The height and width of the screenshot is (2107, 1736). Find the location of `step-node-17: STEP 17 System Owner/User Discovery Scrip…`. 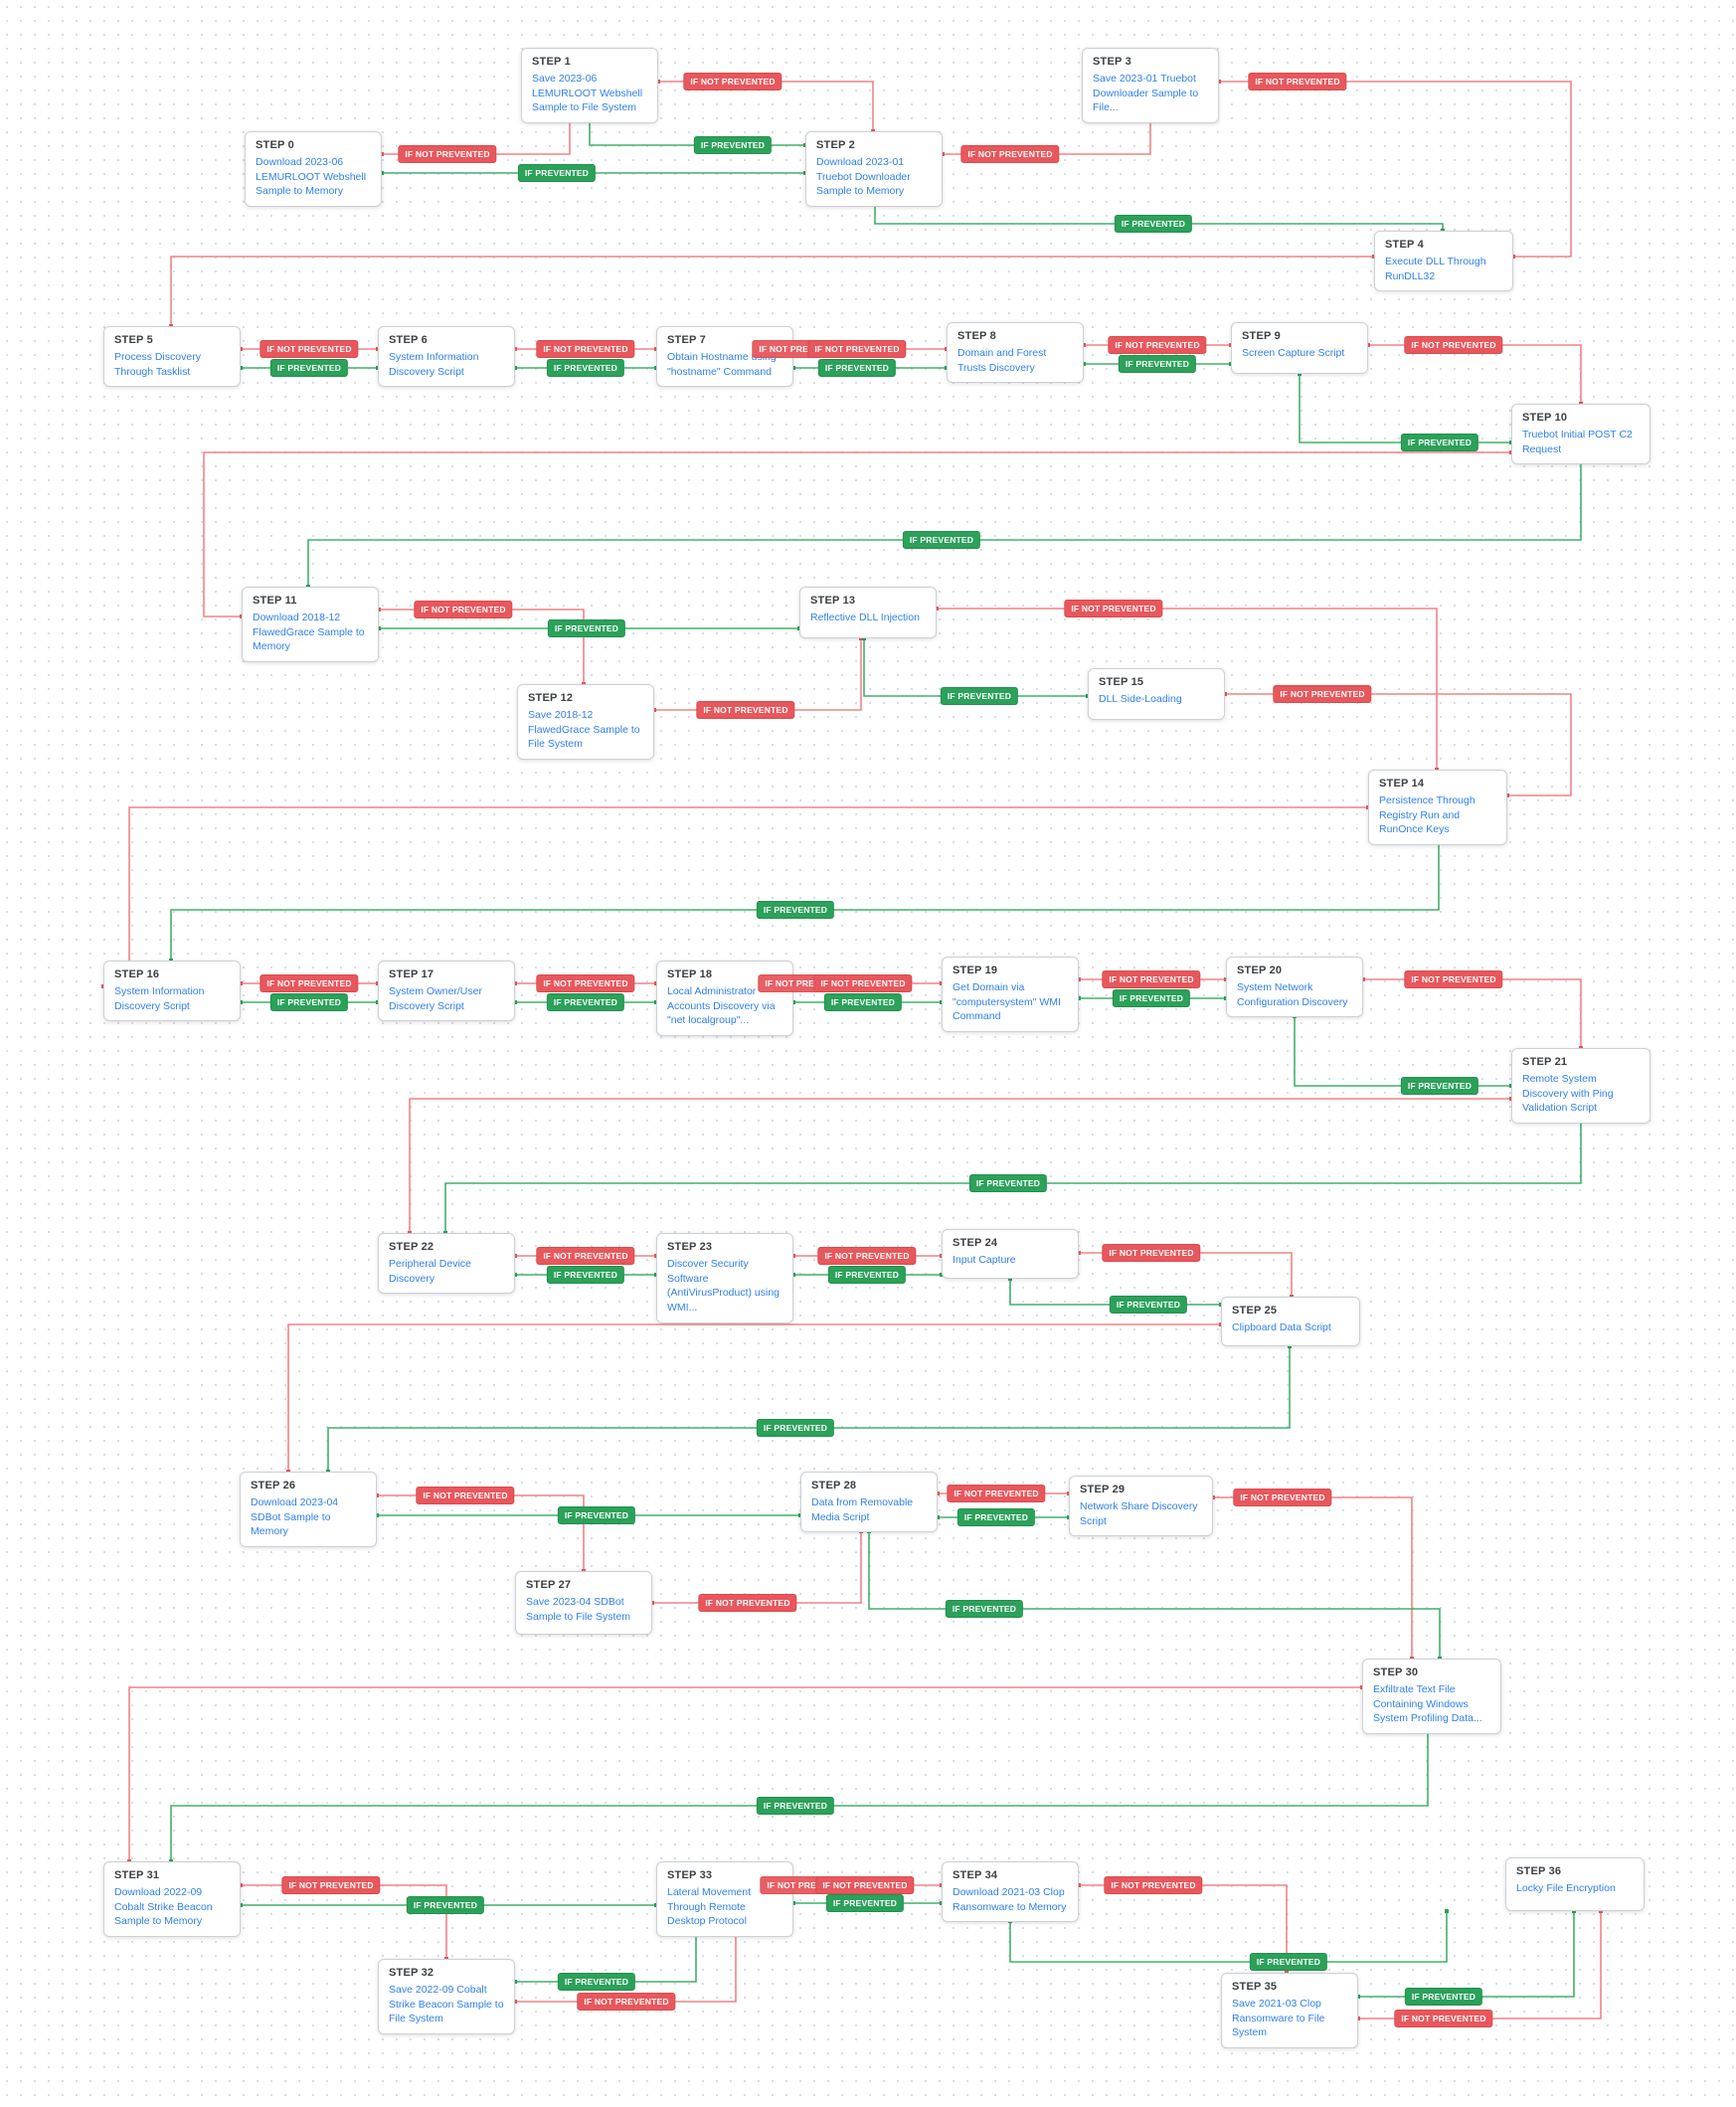

step-node-17: STEP 17 System Owner/User Discovery Scrip… is located at coordinates (446, 992).